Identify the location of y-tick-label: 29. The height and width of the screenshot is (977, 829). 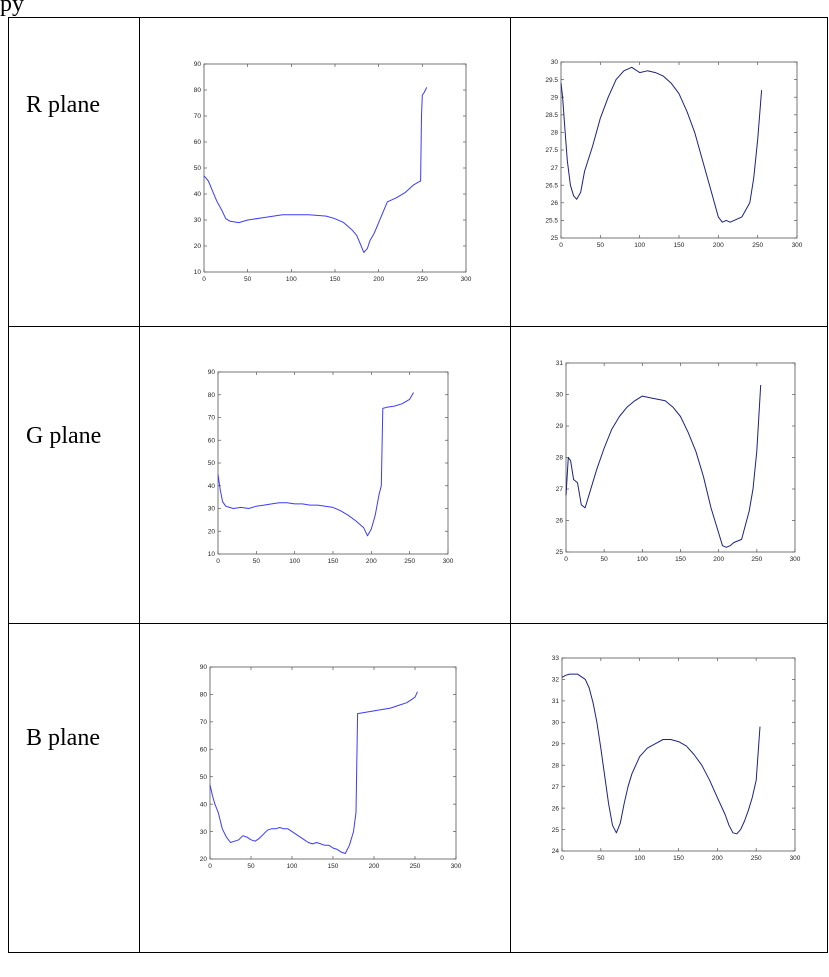
(560, 426).